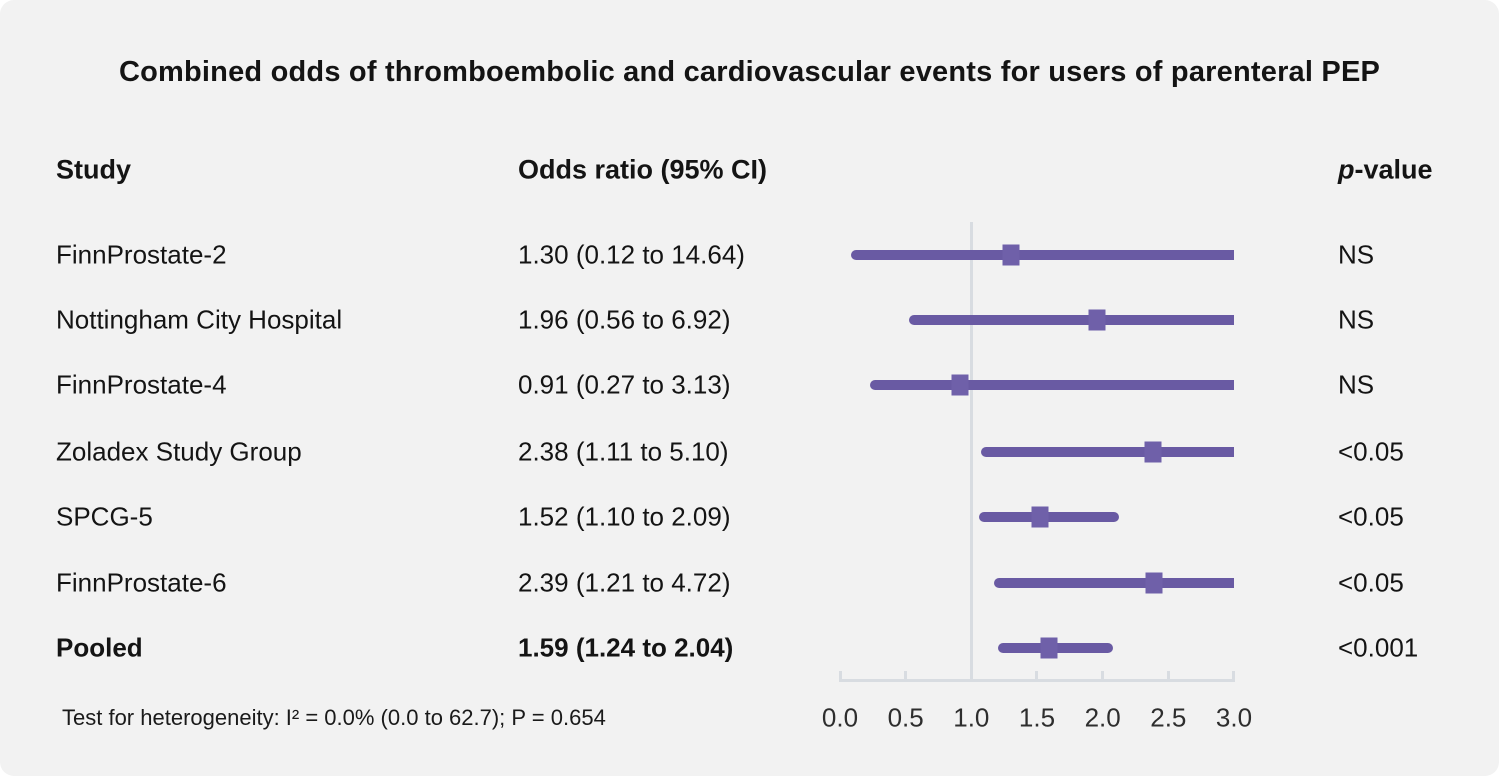 This screenshot has height=776, width=1499. I want to click on x-axis-tick-label: 2.5, so click(1168, 717).